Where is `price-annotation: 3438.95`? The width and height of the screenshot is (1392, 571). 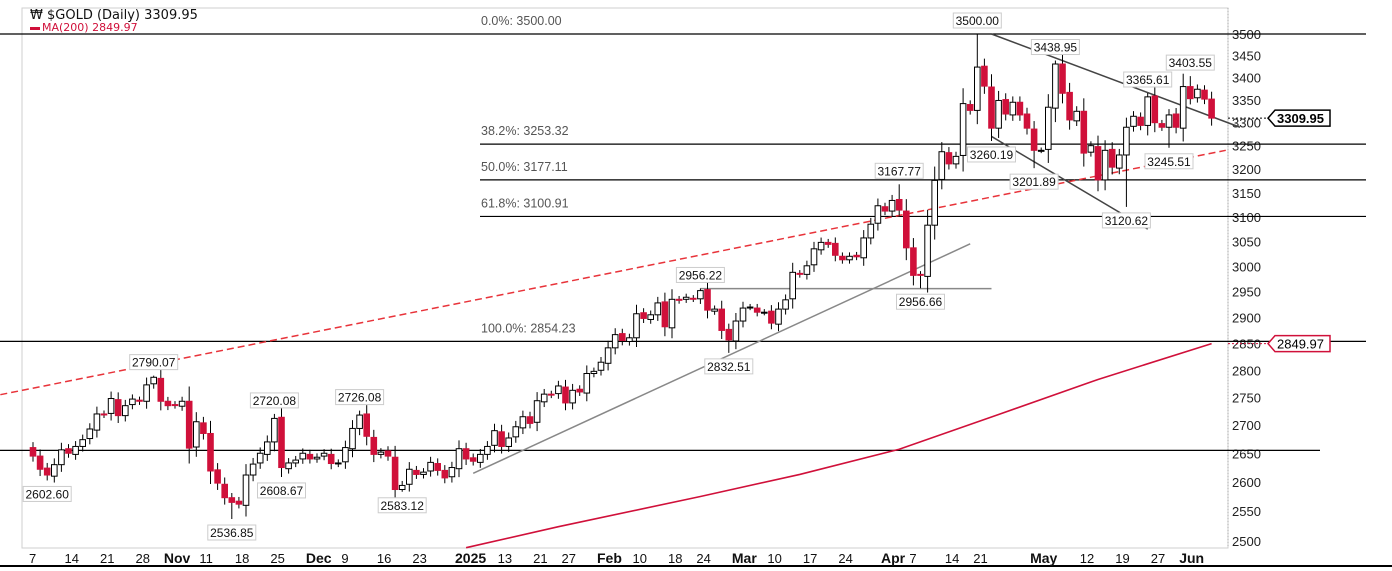
price-annotation: 3438.95 is located at coordinates (1055, 47).